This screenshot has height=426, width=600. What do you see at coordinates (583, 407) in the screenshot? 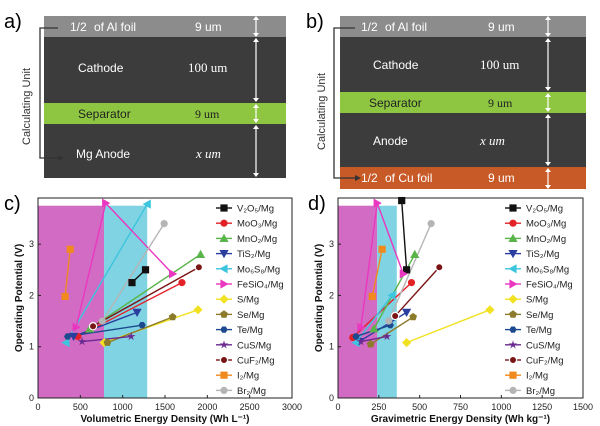
I see `chart-d-xtick-label: 1500` at bounding box center [583, 407].